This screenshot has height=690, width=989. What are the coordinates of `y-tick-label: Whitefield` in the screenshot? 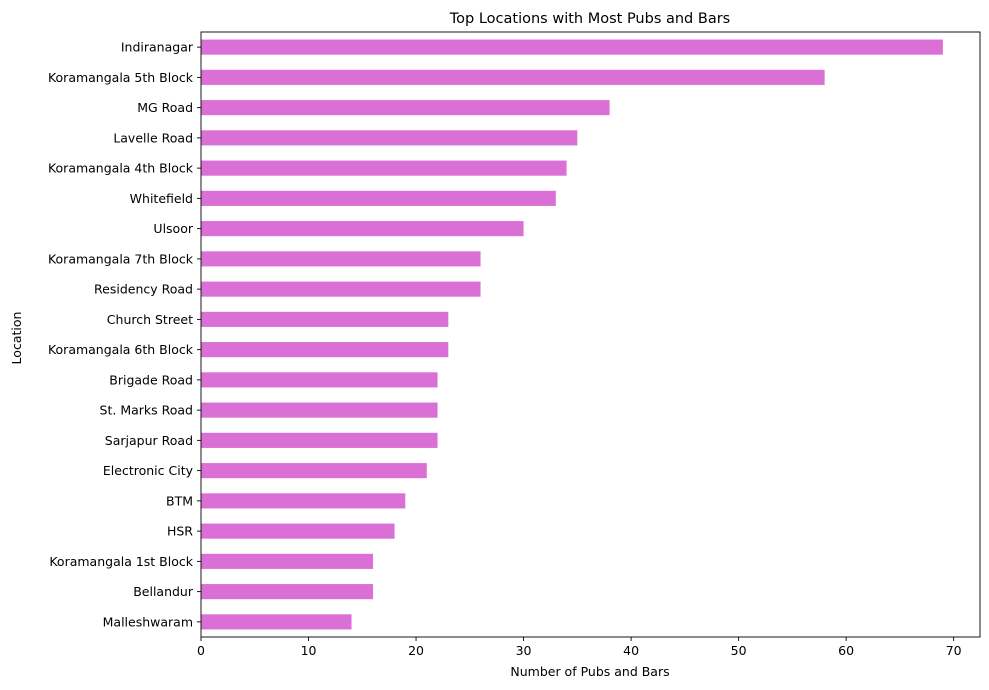 It's located at (161, 198).